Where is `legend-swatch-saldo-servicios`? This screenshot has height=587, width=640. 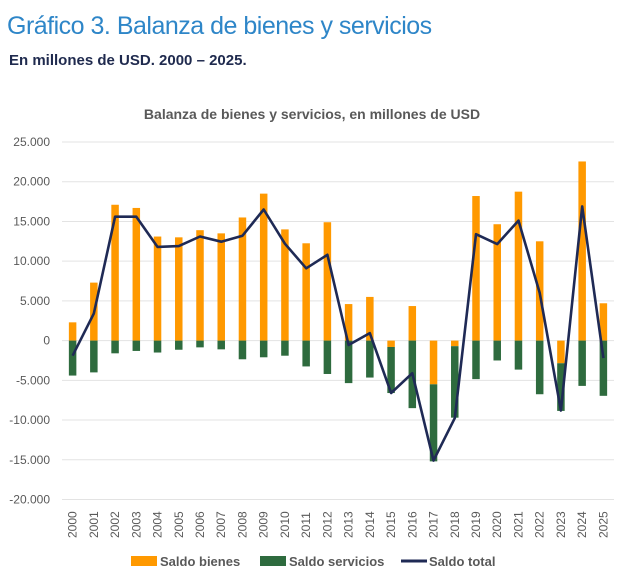
legend-swatch-saldo-servicios is located at coordinates (273, 561).